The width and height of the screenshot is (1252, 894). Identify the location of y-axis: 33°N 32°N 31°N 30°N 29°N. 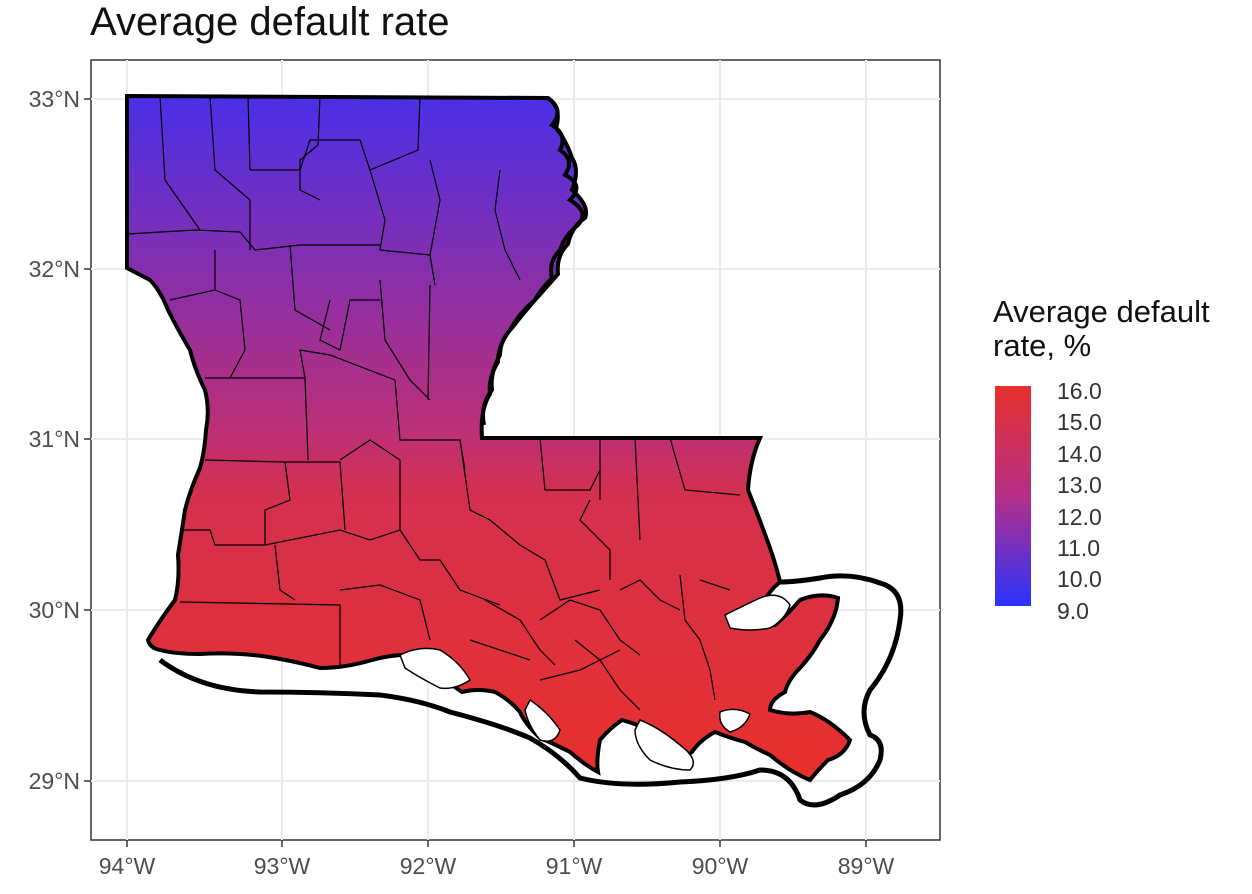
(60, 440).